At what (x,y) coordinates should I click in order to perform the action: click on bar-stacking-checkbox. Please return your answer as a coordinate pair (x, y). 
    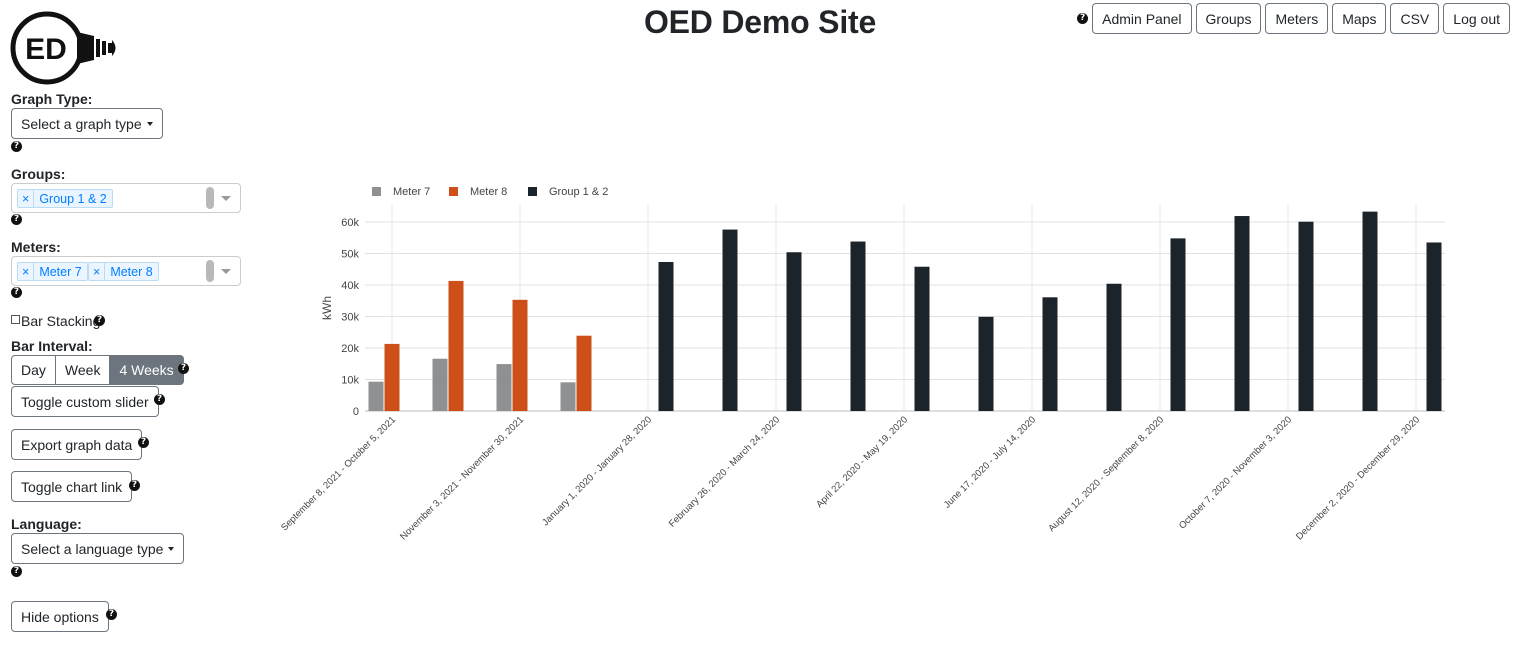
    Looking at the image, I should click on (15, 319).